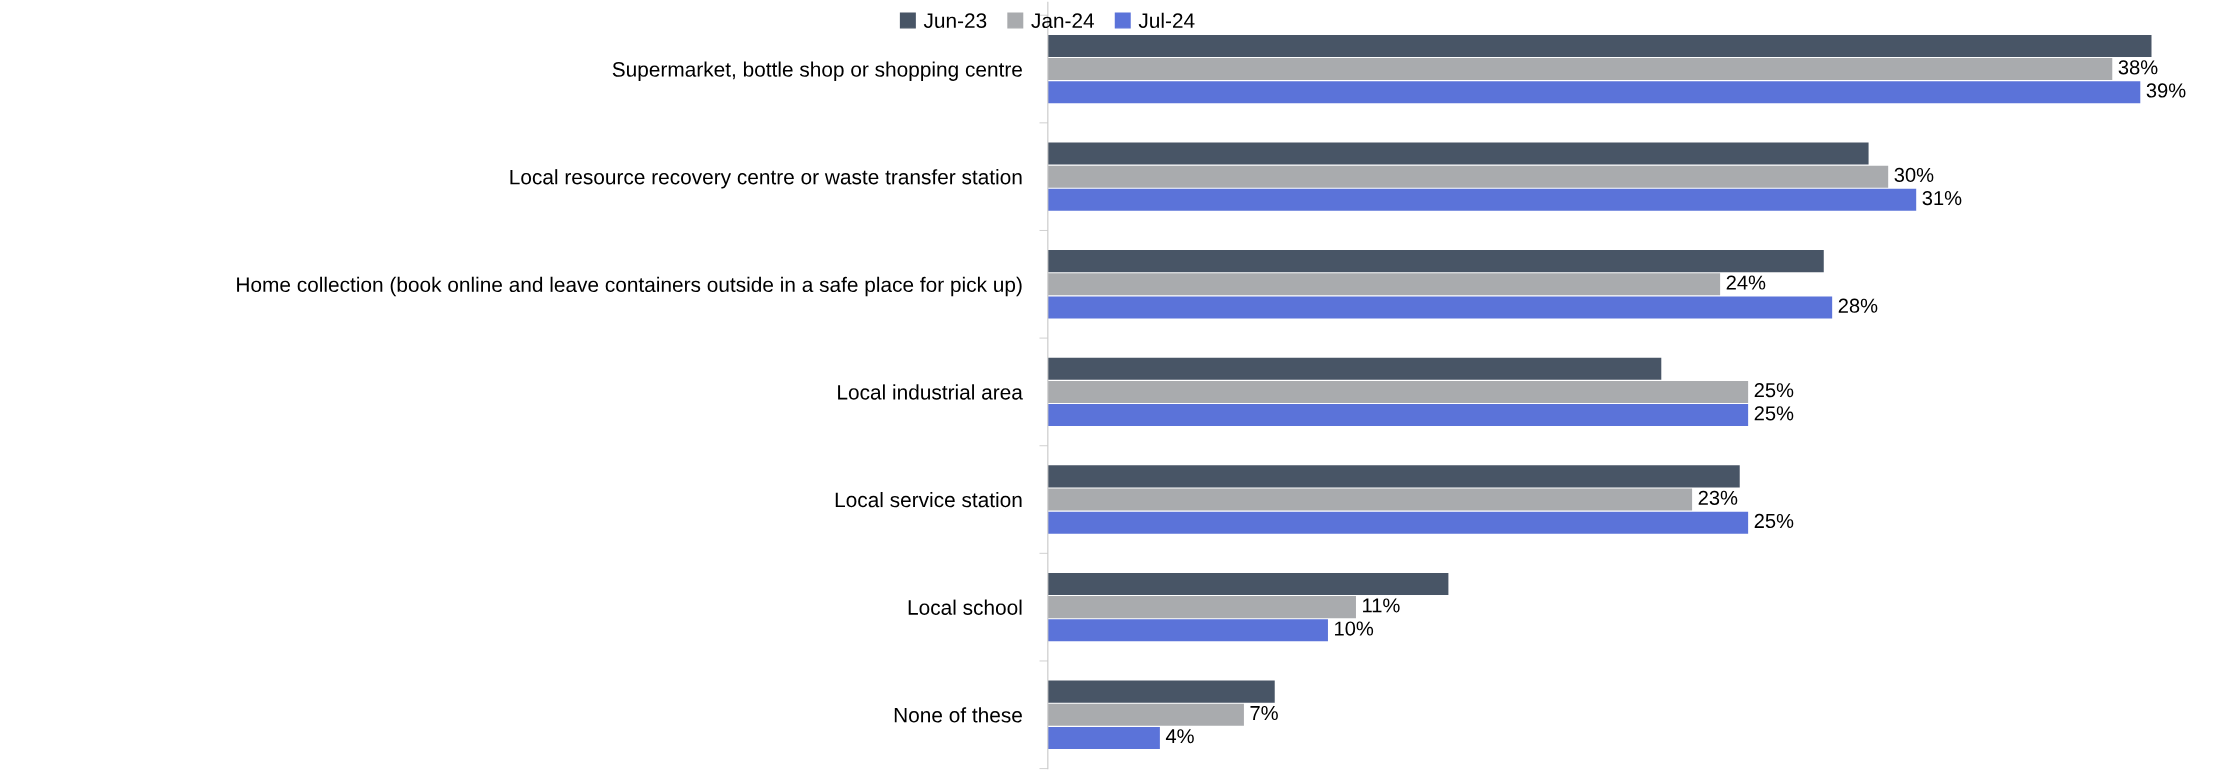 Image resolution: width=2220 pixels, height=774 pixels. Describe the element at coordinates (1264, 713) in the screenshot. I see `data-label: 7%` at that location.